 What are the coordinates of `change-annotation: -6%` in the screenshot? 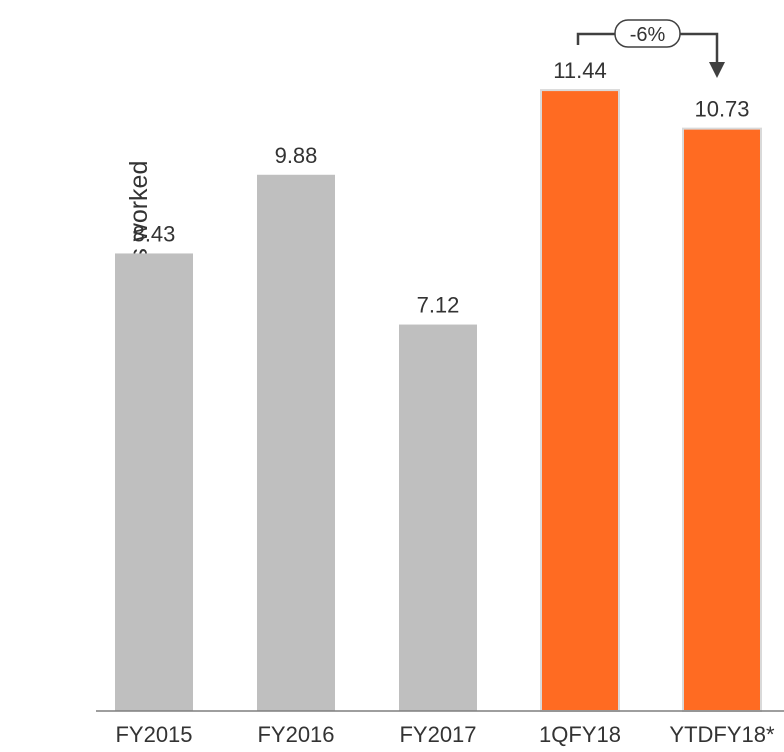 It's located at (650, 48).